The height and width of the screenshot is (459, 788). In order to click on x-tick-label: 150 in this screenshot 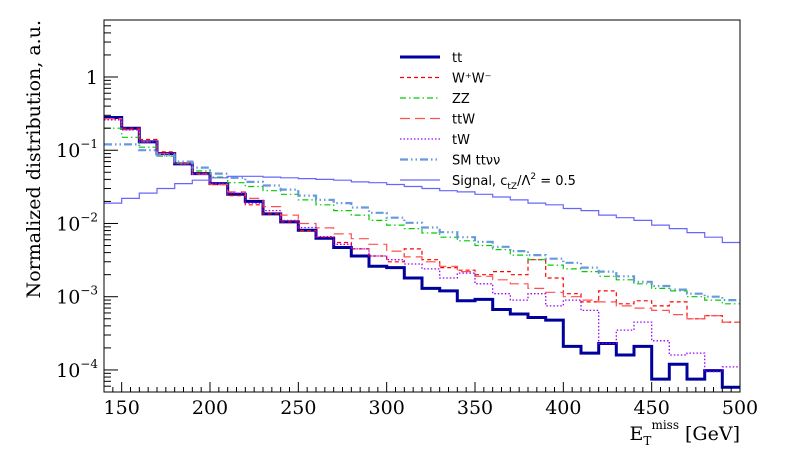, I will do `click(122, 408)`.